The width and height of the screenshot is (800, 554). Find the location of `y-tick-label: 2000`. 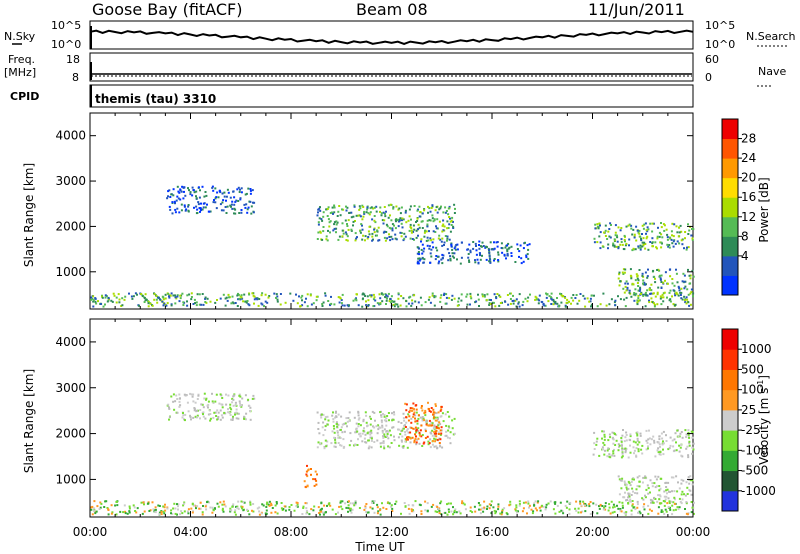

y-tick-label: 2000 is located at coordinates (70, 226).